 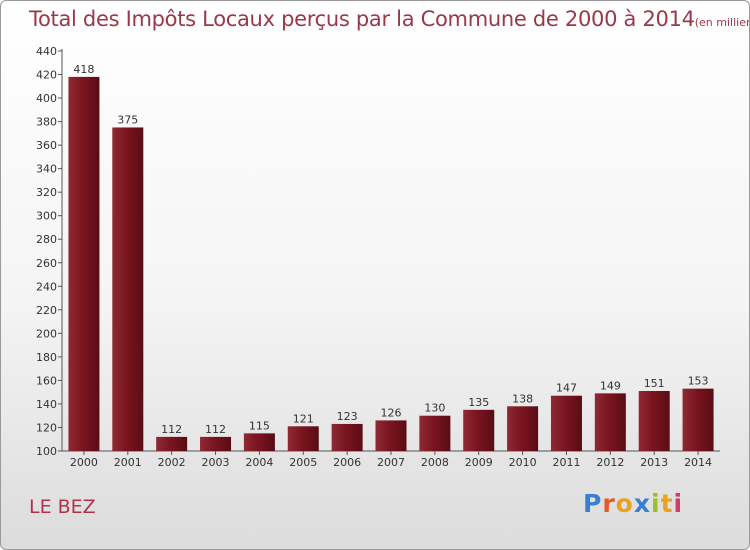 What do you see at coordinates (216, 462) in the screenshot?
I see `x-tick-label: 2003` at bounding box center [216, 462].